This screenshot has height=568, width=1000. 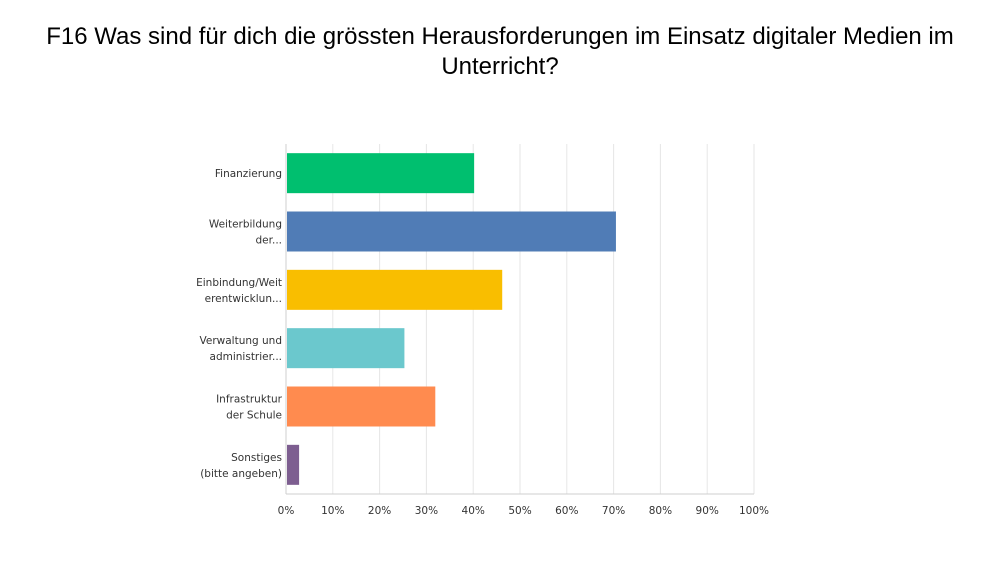 I want to click on x-tick-label: 50%, so click(x=519, y=511).